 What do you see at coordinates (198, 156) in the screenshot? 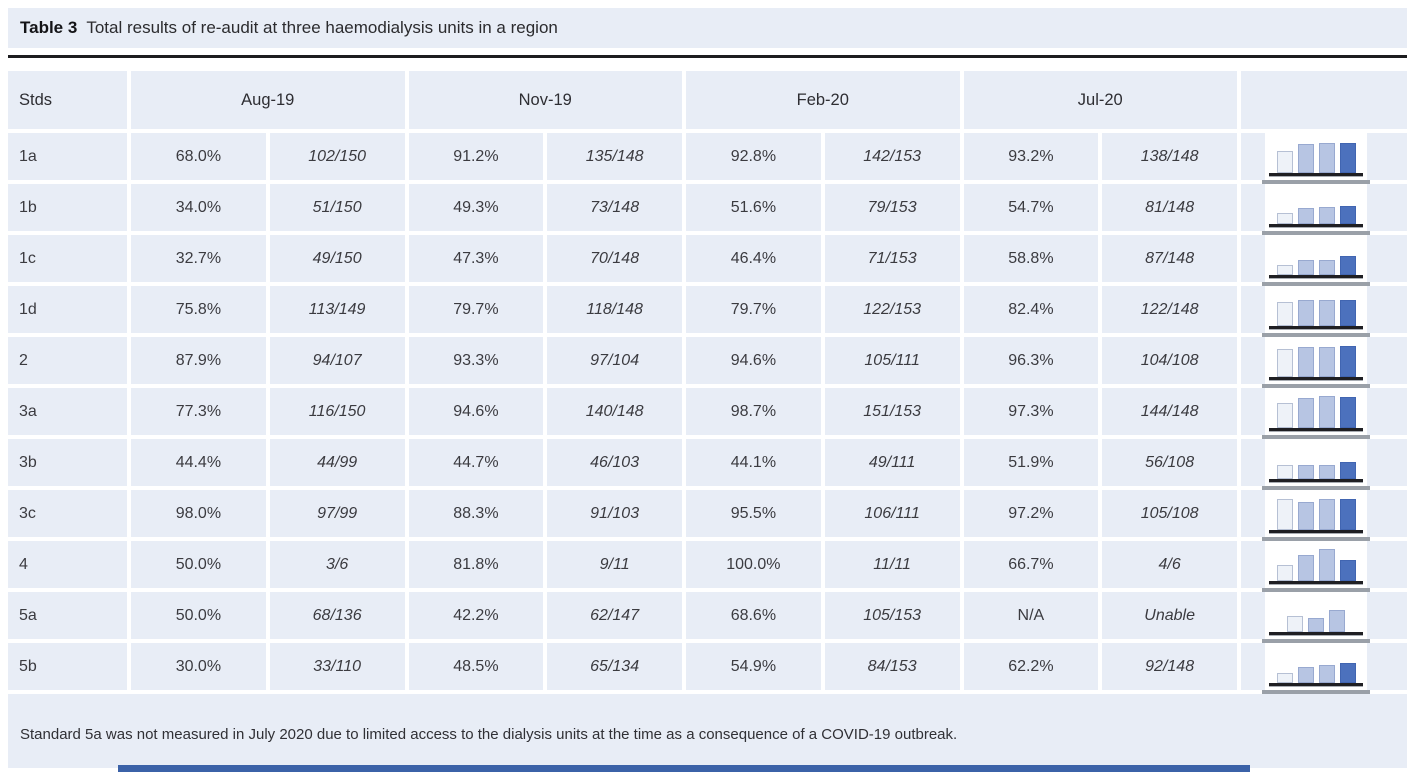
I see `cell-percentage: 68.0%` at bounding box center [198, 156].